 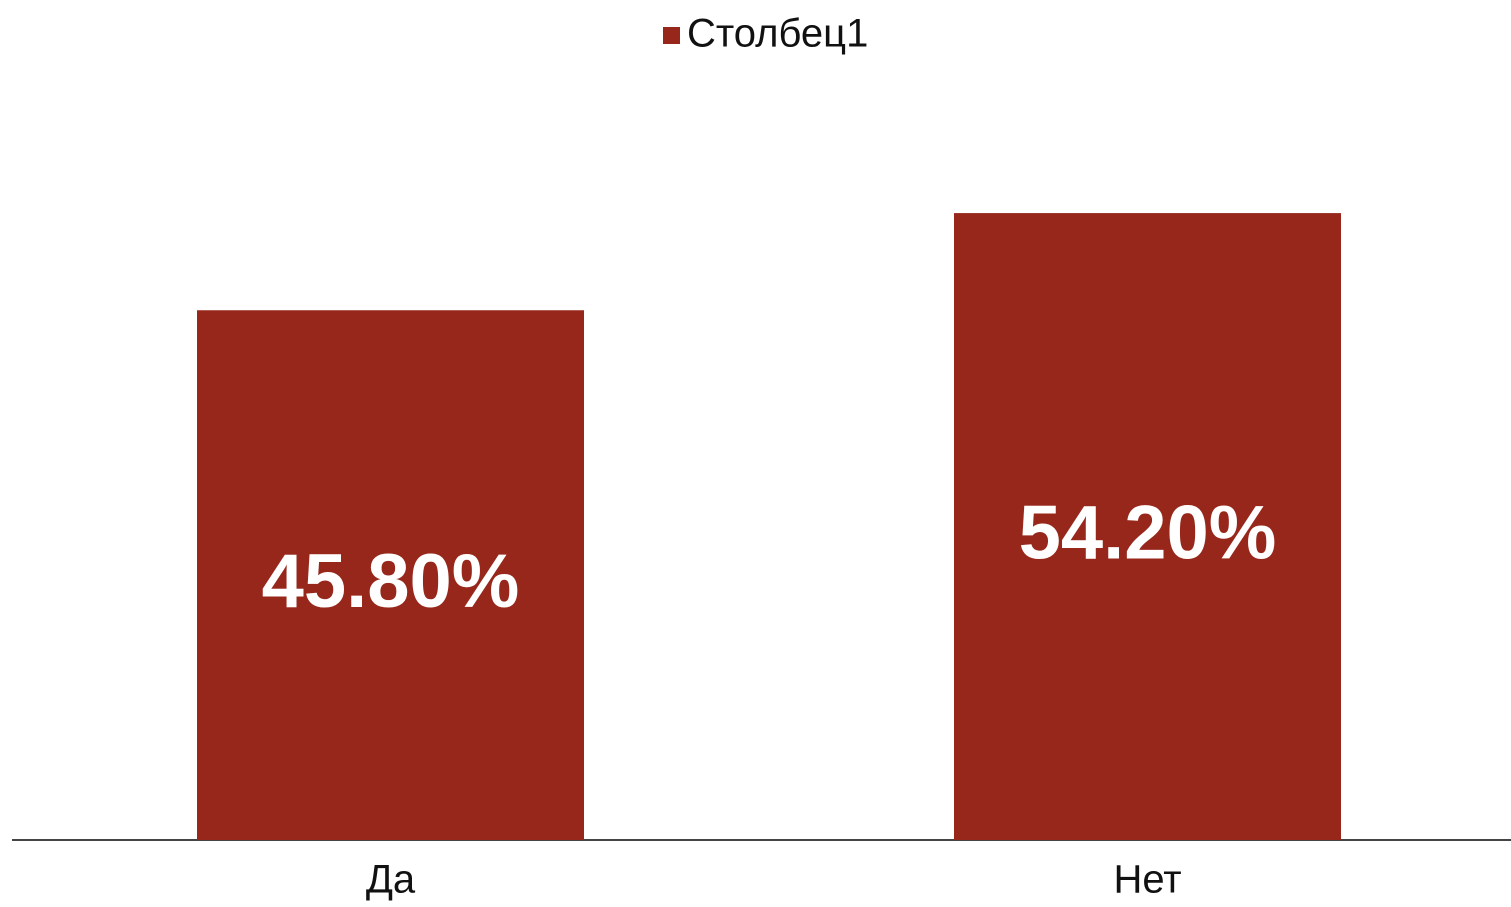 What do you see at coordinates (391, 581) in the screenshot?
I see `data-label: 45.80%` at bounding box center [391, 581].